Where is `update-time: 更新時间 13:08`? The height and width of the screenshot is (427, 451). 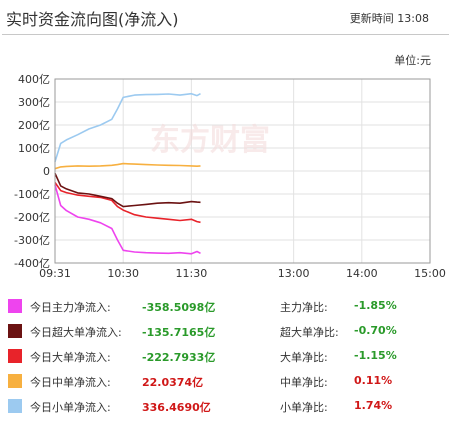
update-time: 更新時间 13:08 is located at coordinates (389, 18).